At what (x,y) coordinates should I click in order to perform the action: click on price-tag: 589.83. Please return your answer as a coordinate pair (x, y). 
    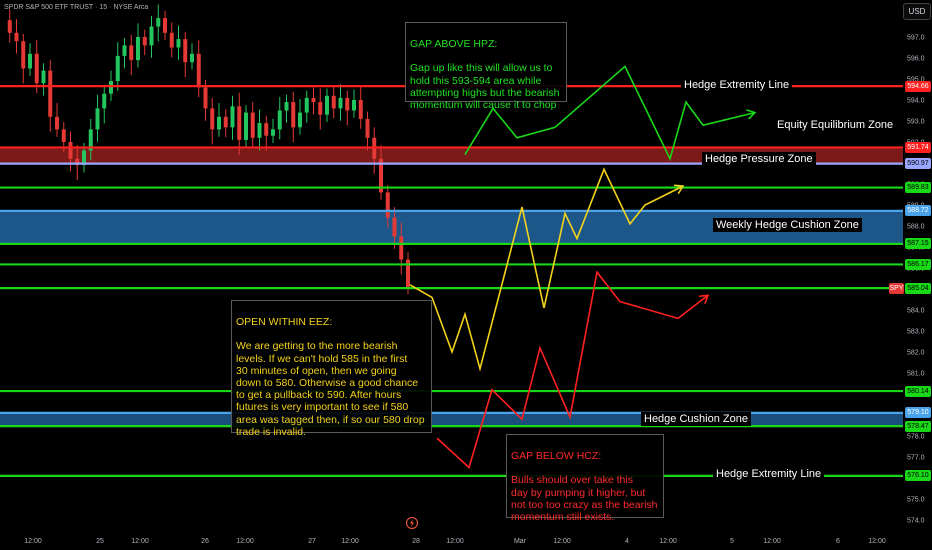
    Looking at the image, I should click on (918, 188).